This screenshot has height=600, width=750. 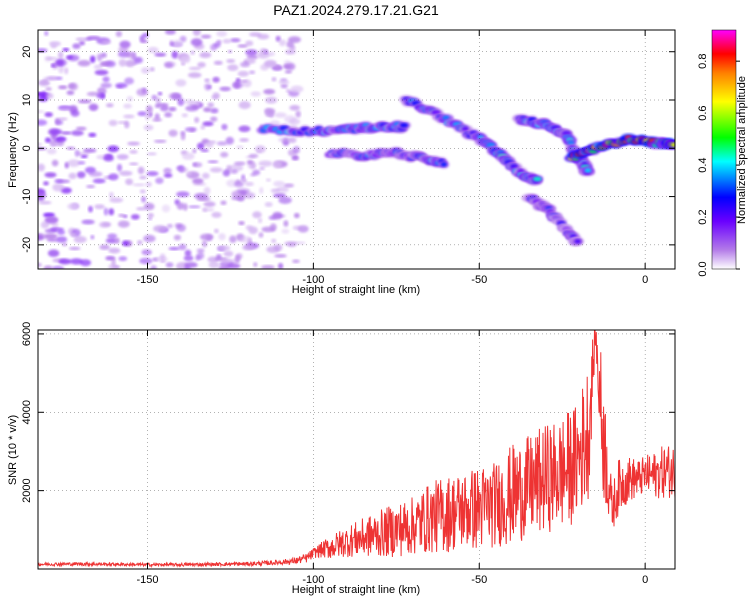 What do you see at coordinates (703, 268) in the screenshot?
I see `colorbar-tick-label: 0.0` at bounding box center [703, 268].